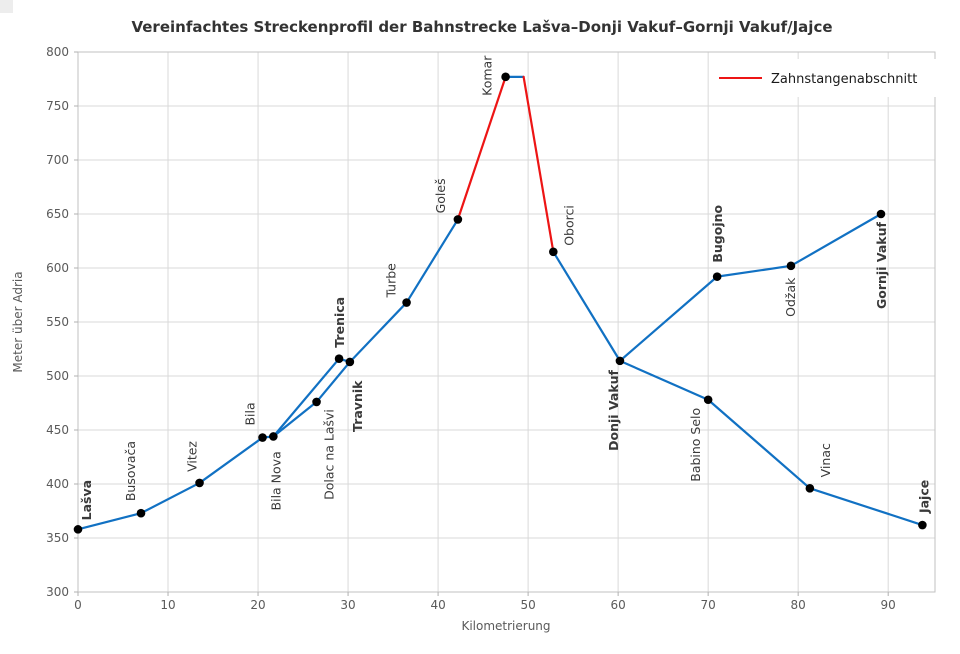 This screenshot has width=960, height=654. What do you see at coordinates (717, 233) in the screenshot?
I see `station-label: Bugojno` at bounding box center [717, 233].